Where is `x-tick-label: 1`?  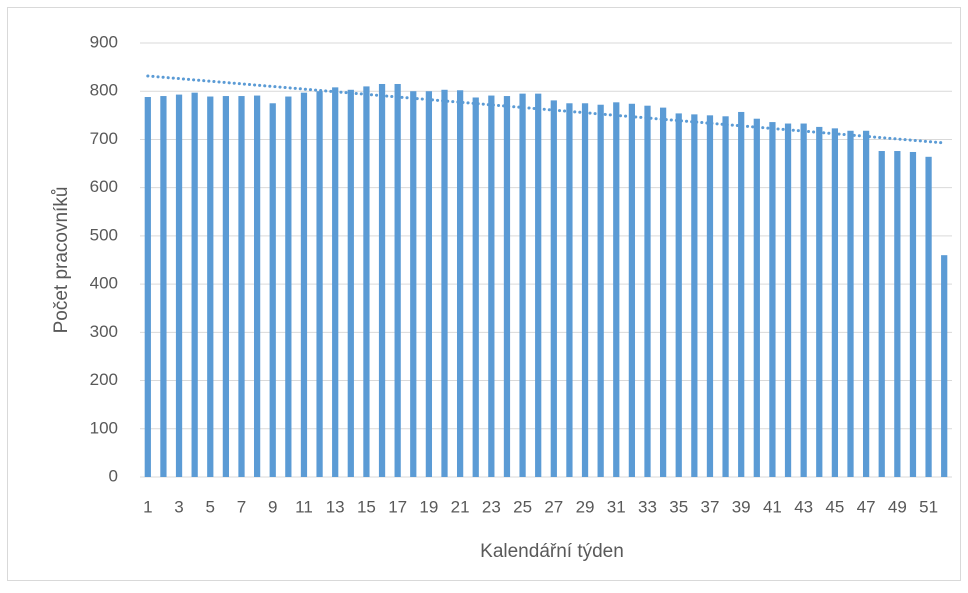 x-tick-label: 1 is located at coordinates (147, 506).